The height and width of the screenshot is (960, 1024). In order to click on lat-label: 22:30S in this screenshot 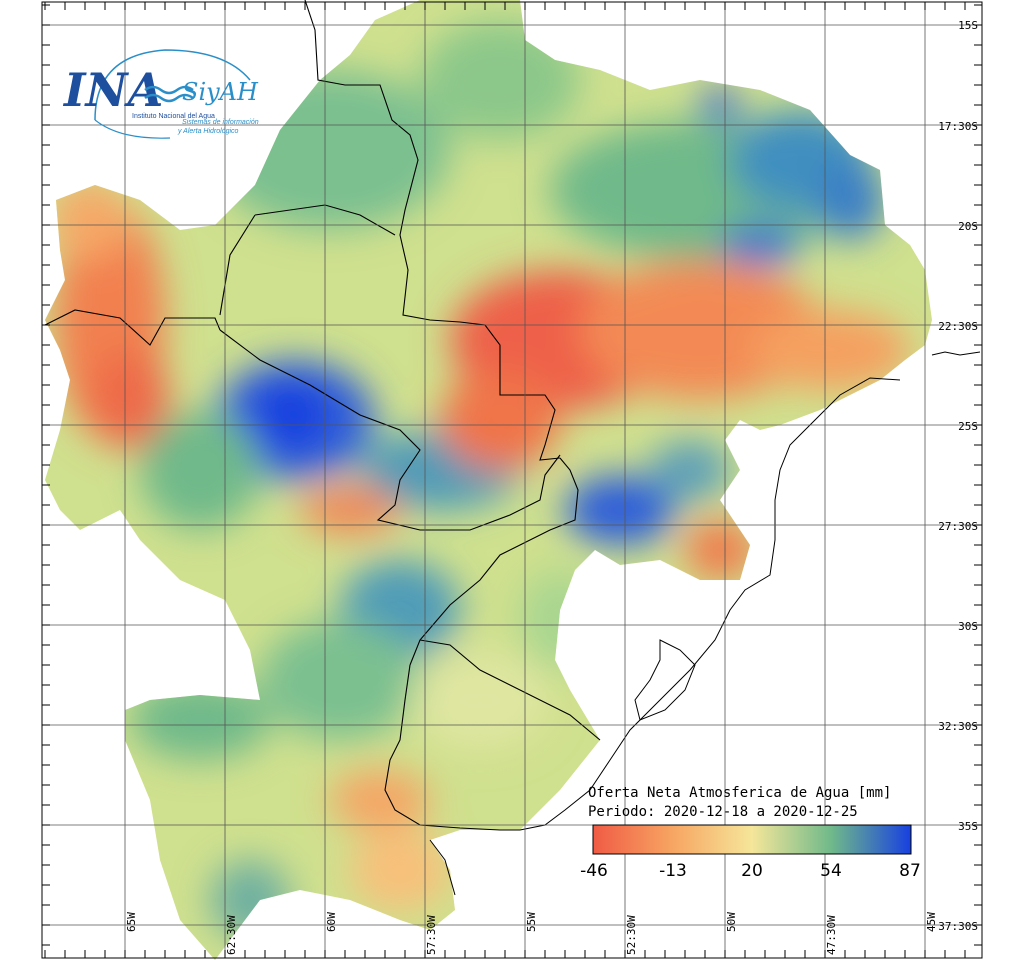, I will do `click(958, 326)`.